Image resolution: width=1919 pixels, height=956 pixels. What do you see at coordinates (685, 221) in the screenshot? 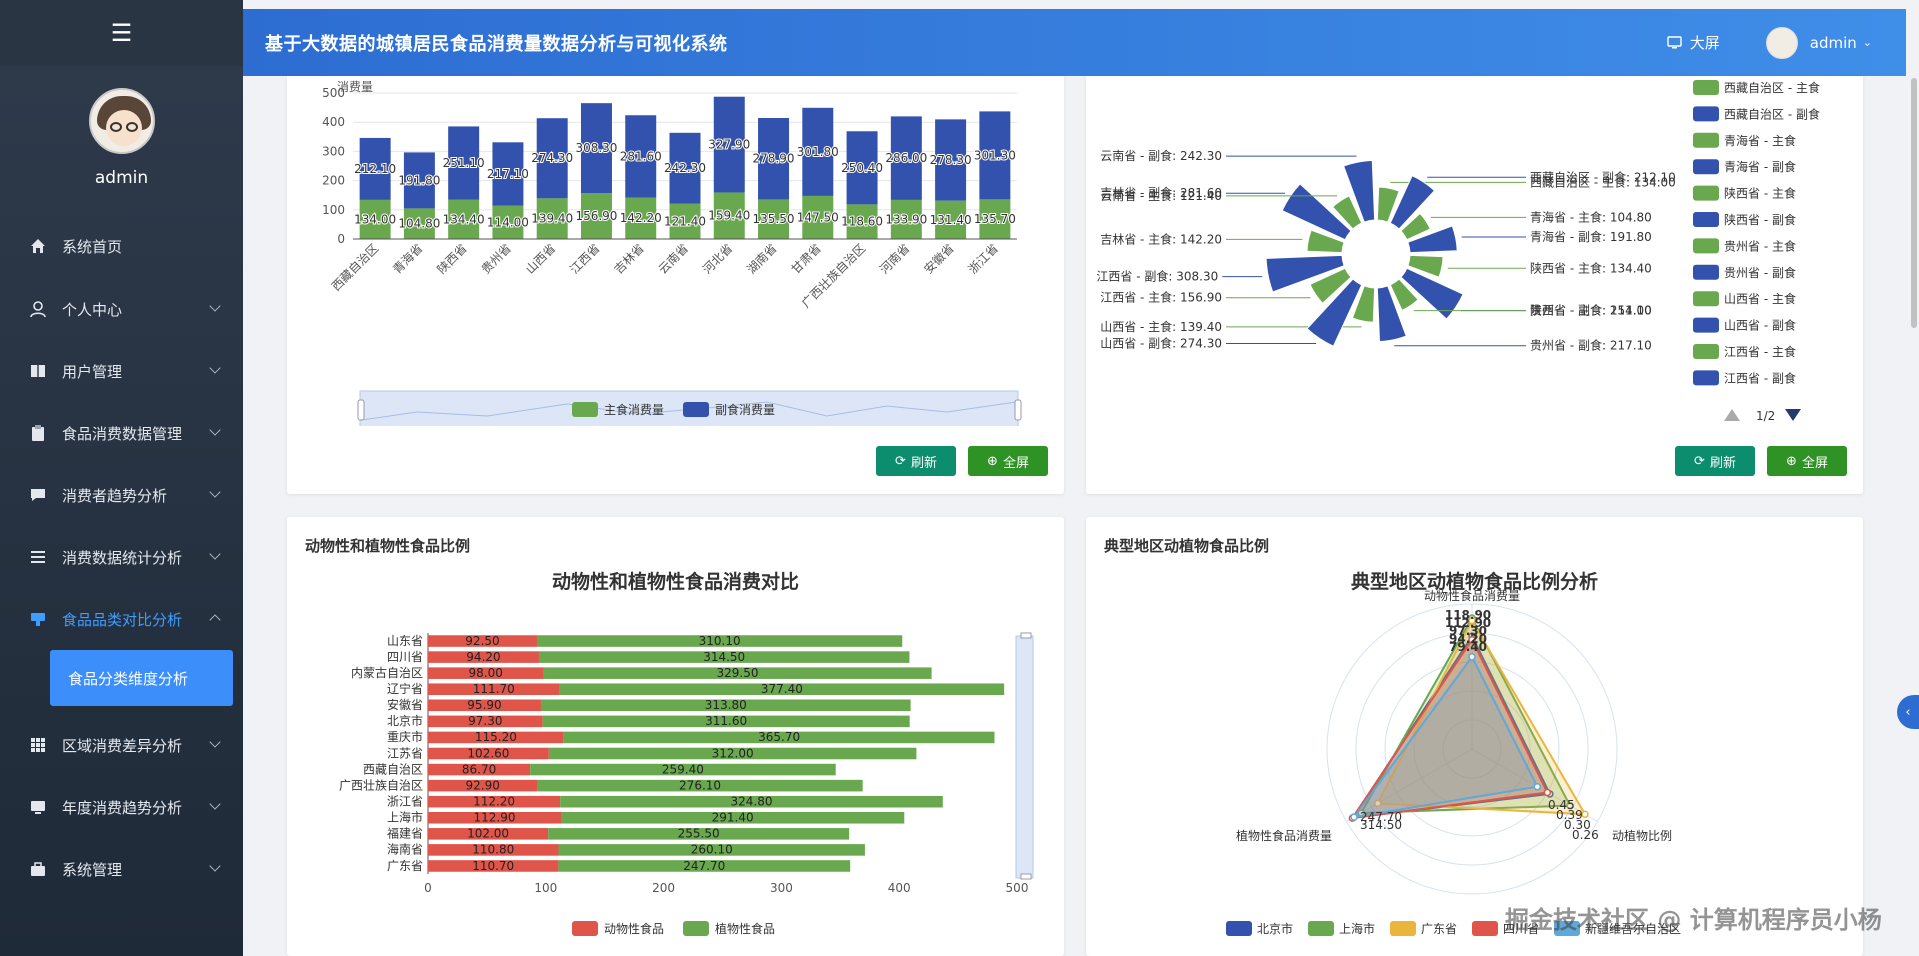
I see `data-label: 121.40` at bounding box center [685, 221].